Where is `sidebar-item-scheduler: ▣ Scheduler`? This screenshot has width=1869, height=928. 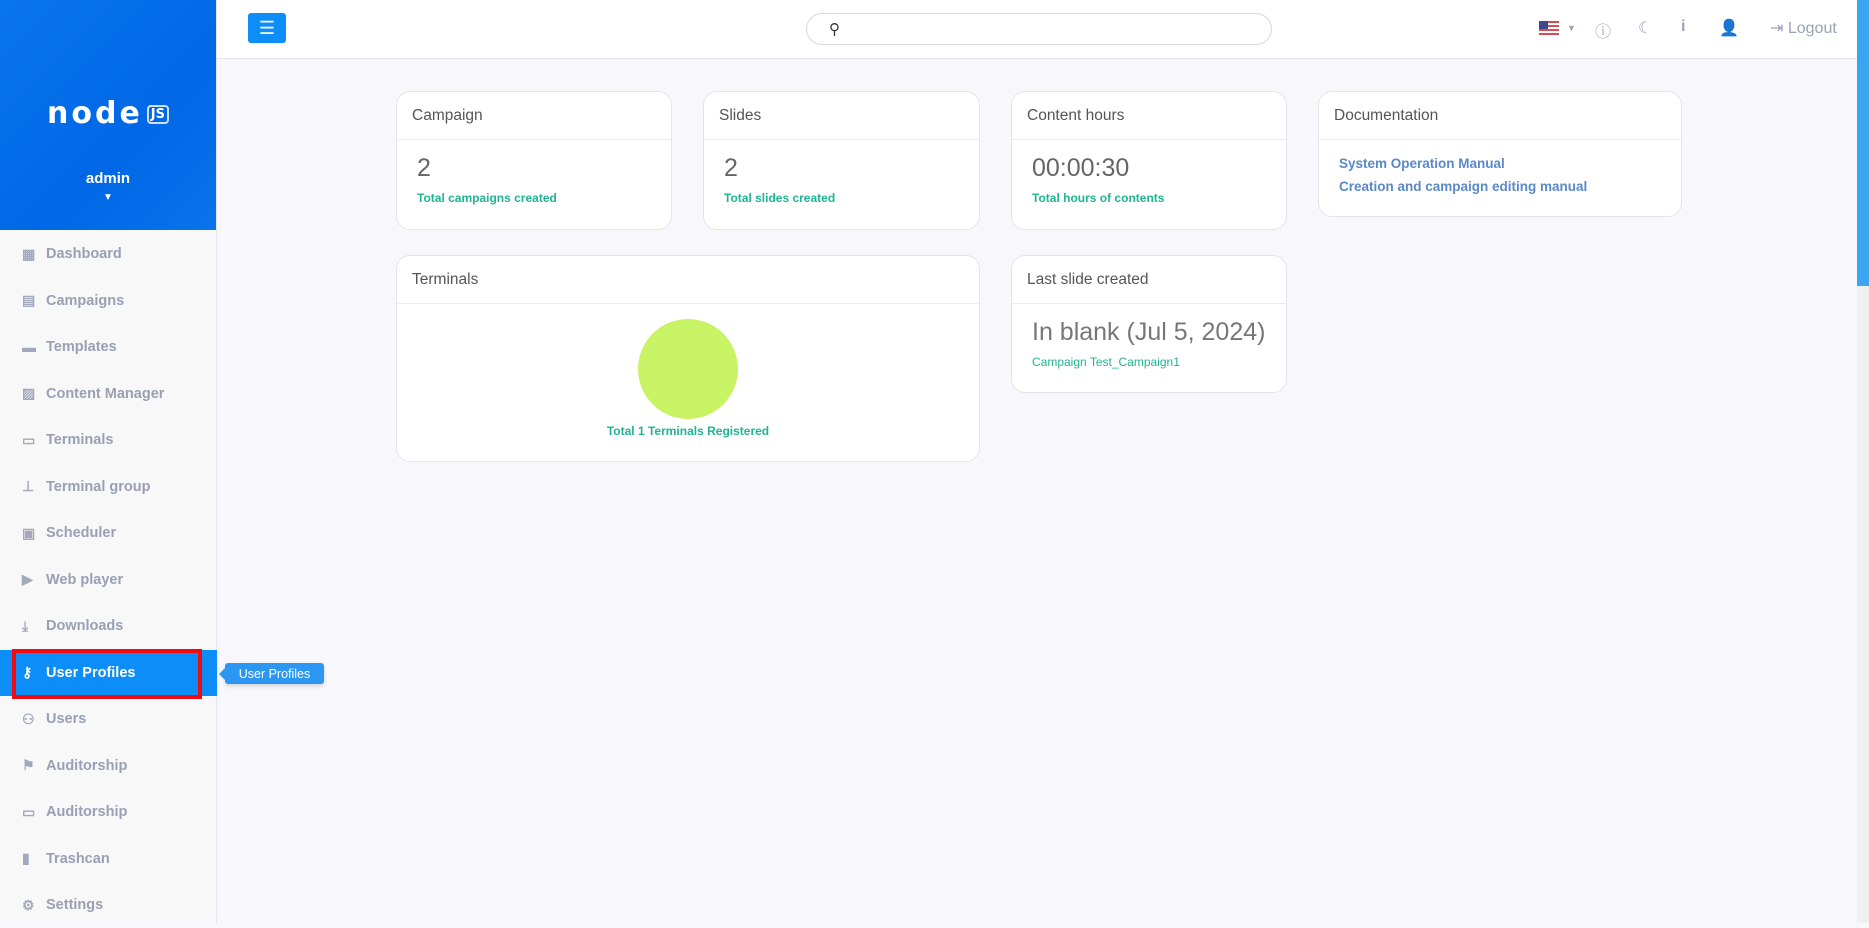 sidebar-item-scheduler: ▣ Scheduler is located at coordinates (108, 533).